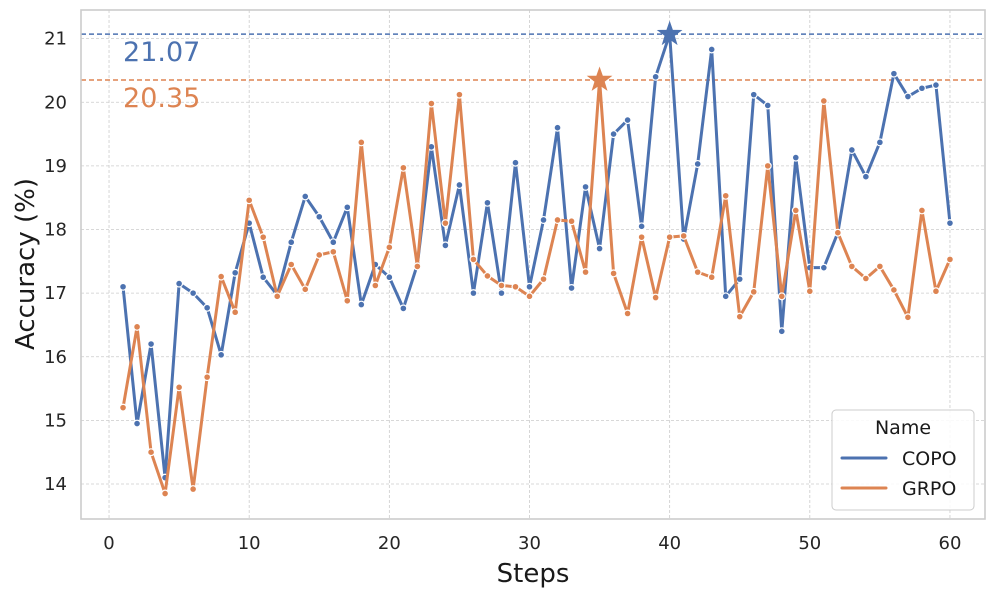  Describe the element at coordinates (809, 543) in the screenshot. I see `x-tick-label: 50` at that location.